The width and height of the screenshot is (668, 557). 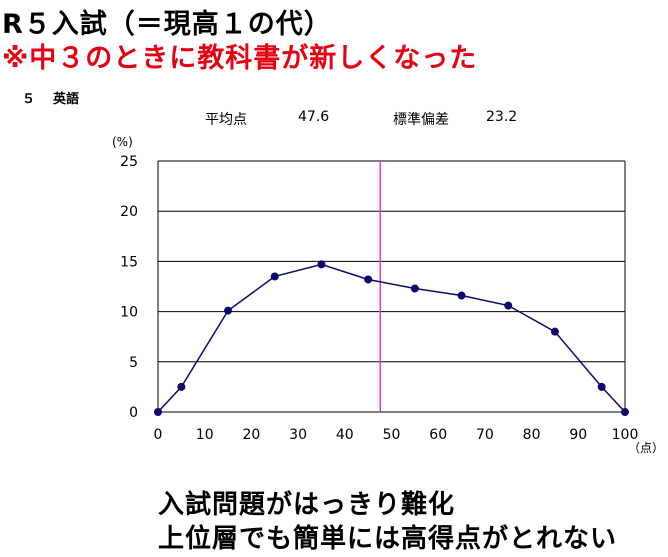 I want to click on x-tick-label: 20, so click(x=251, y=435).